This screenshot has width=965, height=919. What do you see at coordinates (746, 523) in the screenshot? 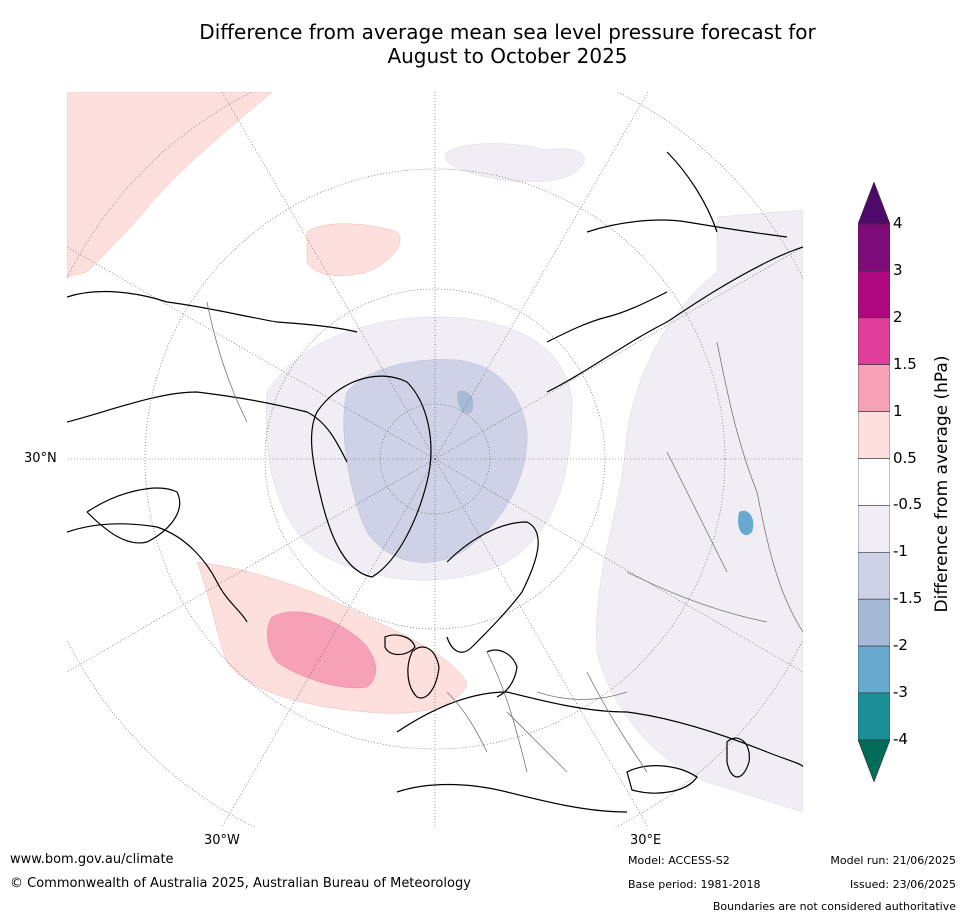
I see `anomaly-baikal-spot` at bounding box center [746, 523].